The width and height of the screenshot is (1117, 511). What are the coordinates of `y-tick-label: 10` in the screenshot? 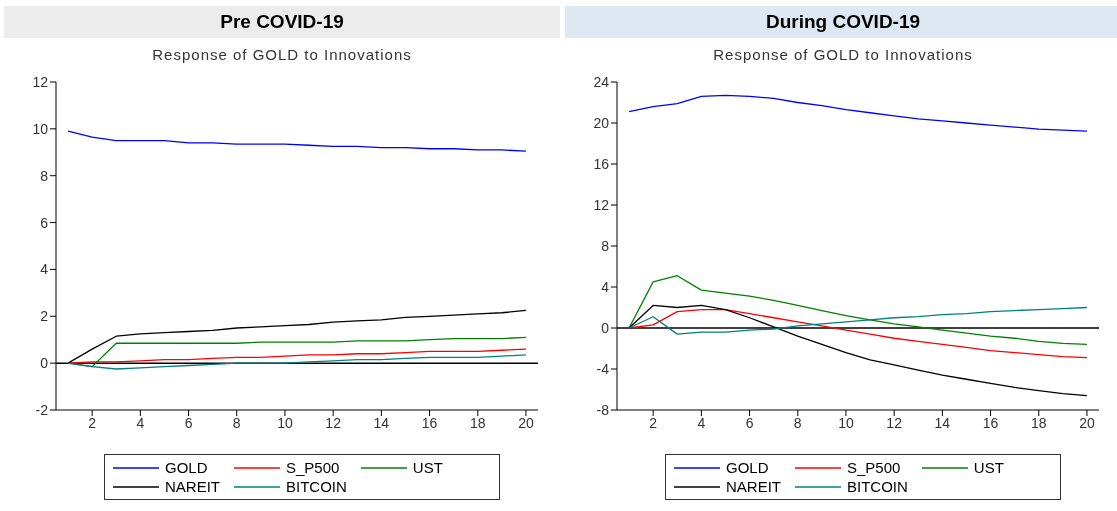 It's located at (40, 128).